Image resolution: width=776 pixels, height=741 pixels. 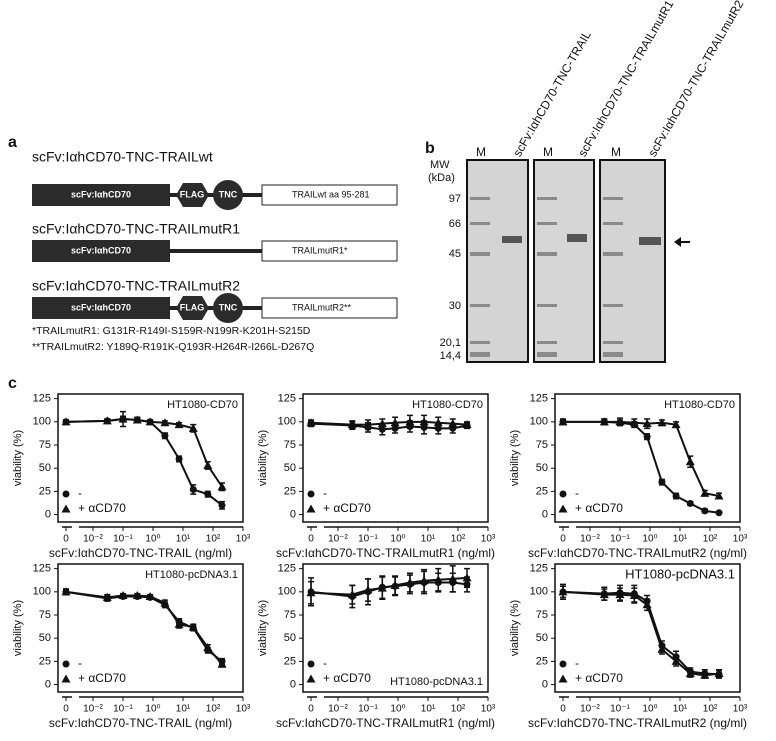 I want to click on panel-label: c, so click(x=12, y=383).